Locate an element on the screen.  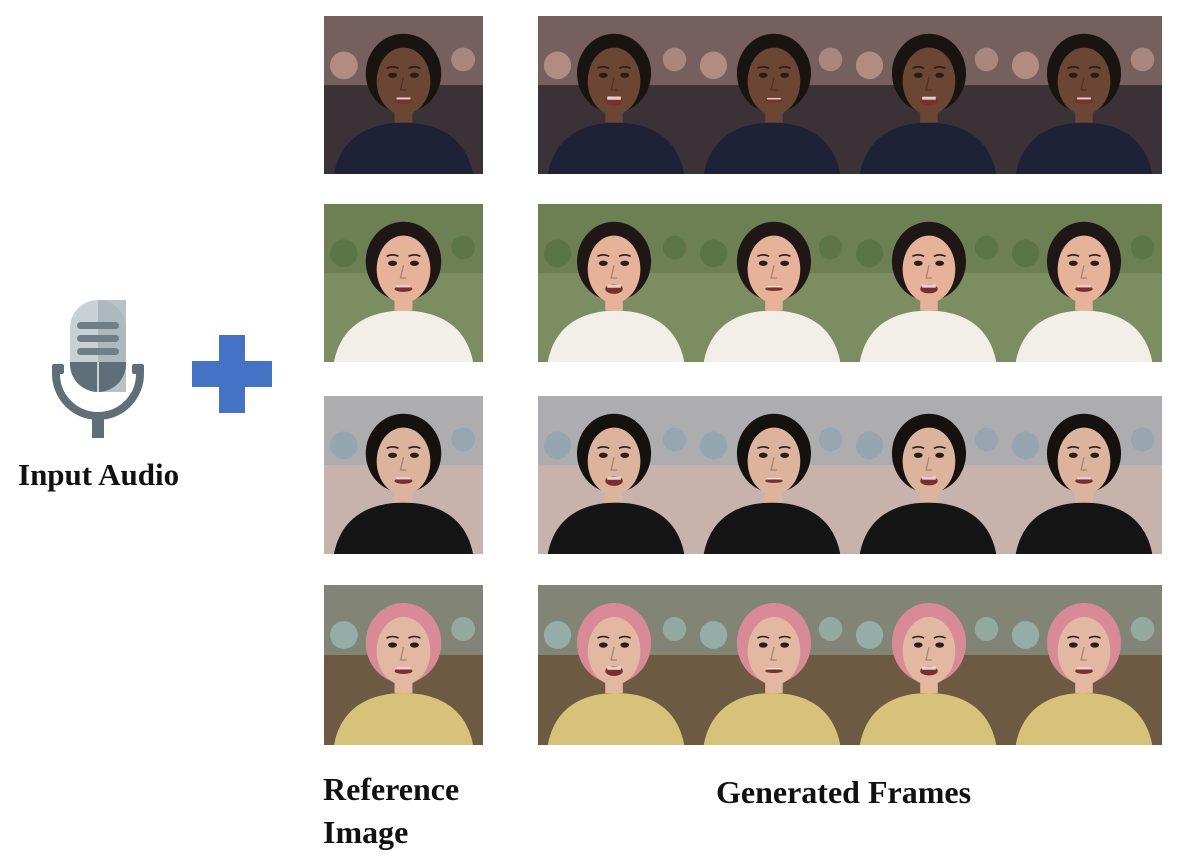
plus-icon is located at coordinates (232, 374).